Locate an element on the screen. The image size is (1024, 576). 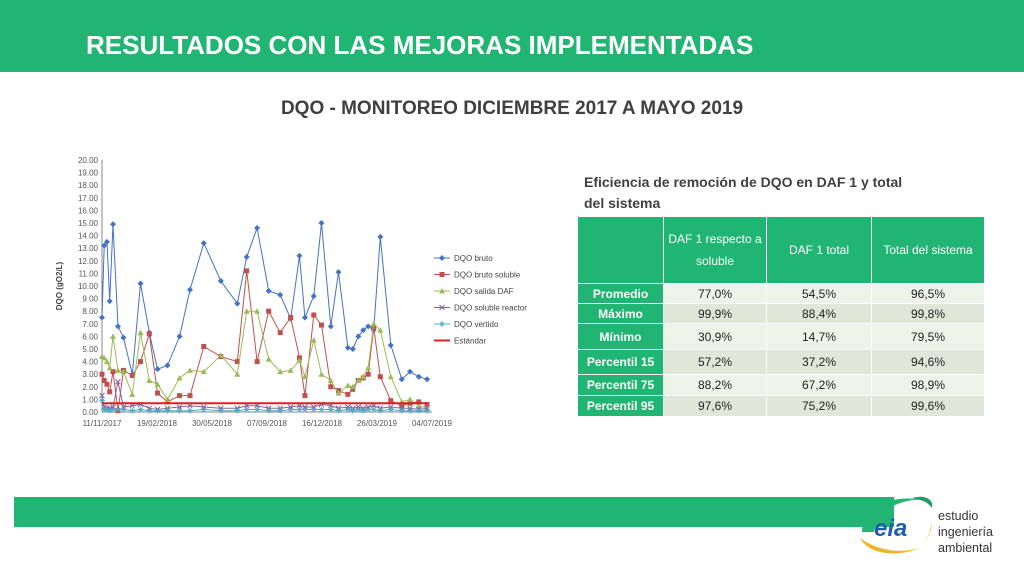
table-row: Máximo 99,9% 88,4% 99,8% is located at coordinates (781, 313).